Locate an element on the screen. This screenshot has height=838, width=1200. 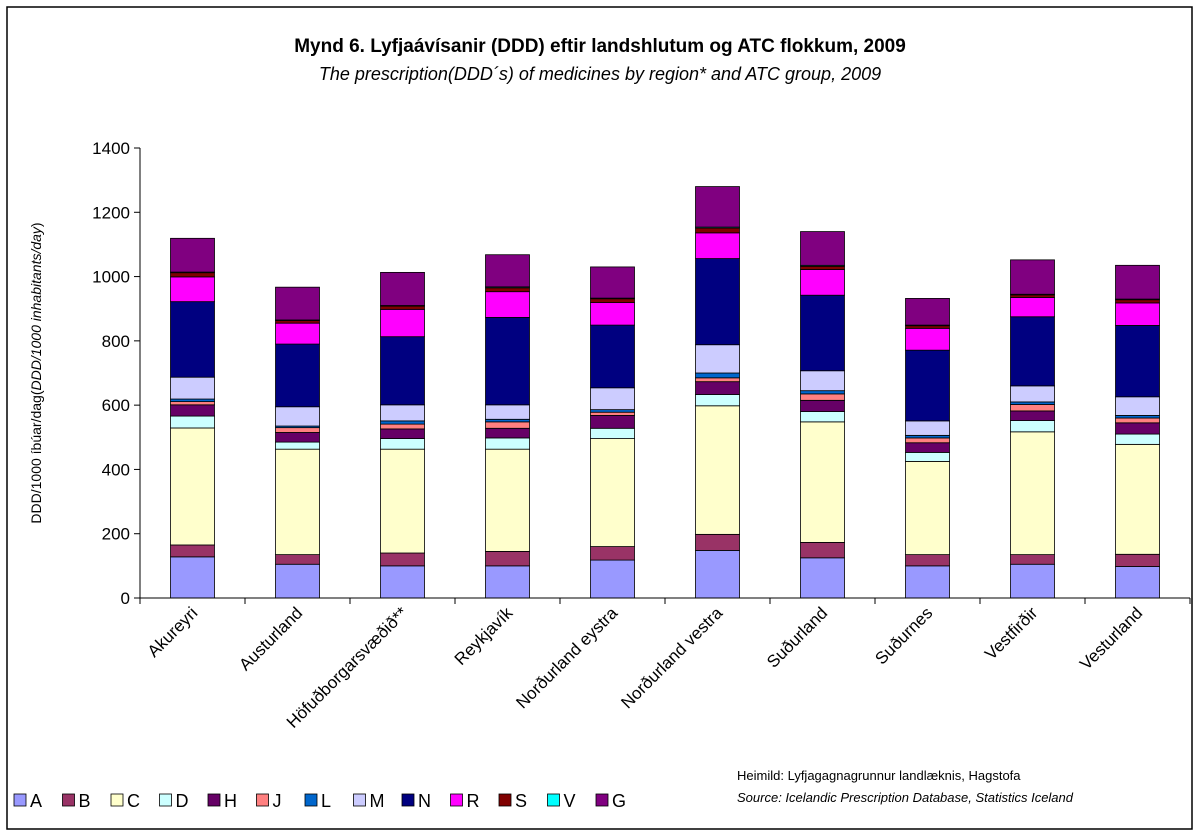
y-tick-label: 600 is located at coordinates (116, 405).